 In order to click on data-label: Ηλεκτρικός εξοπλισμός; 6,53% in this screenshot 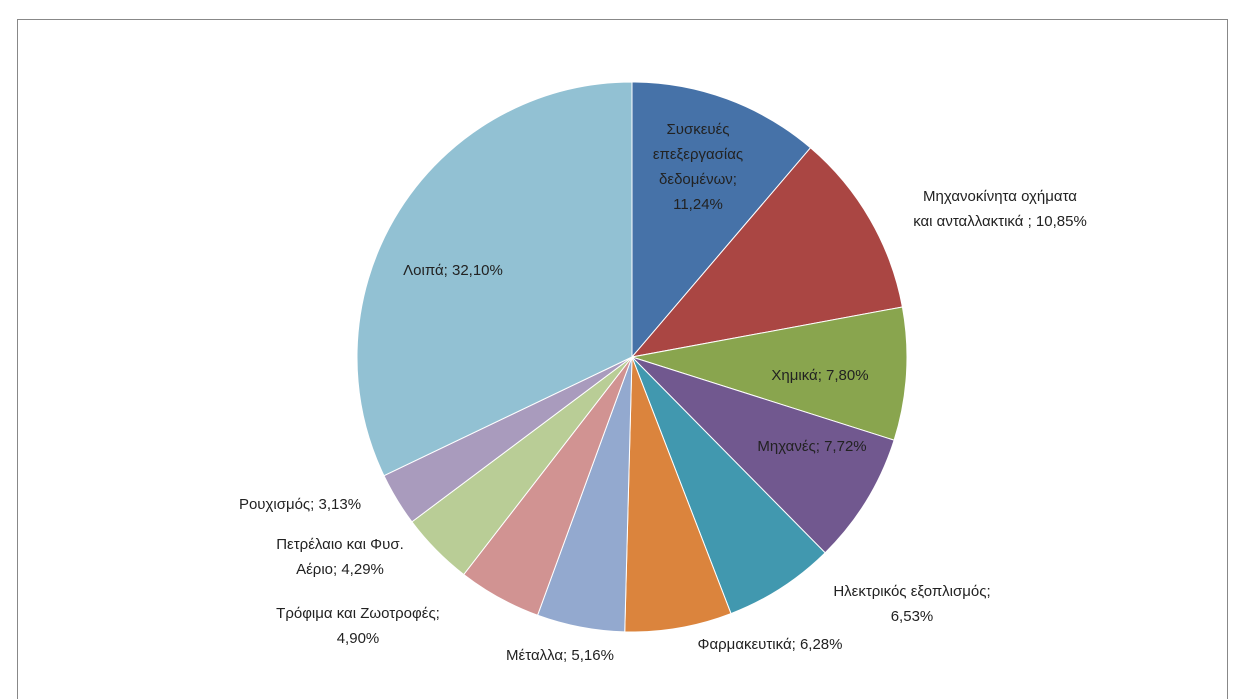, I will do `click(911, 604)`.